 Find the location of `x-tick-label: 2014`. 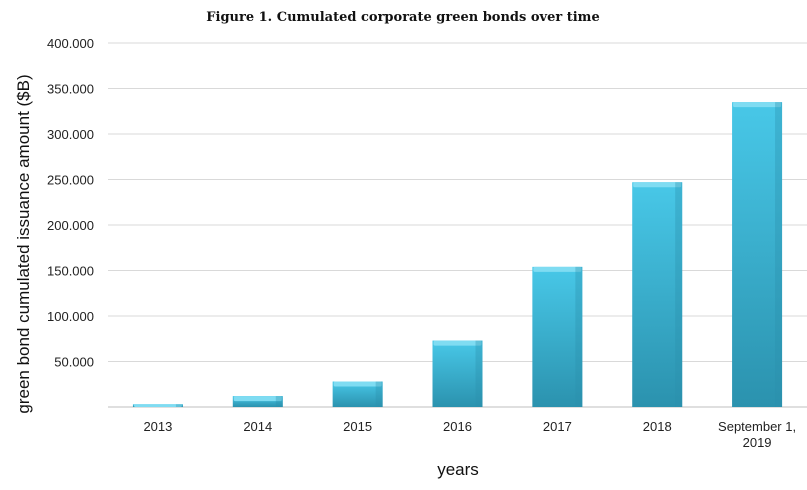

x-tick-label: 2014 is located at coordinates (257, 426).